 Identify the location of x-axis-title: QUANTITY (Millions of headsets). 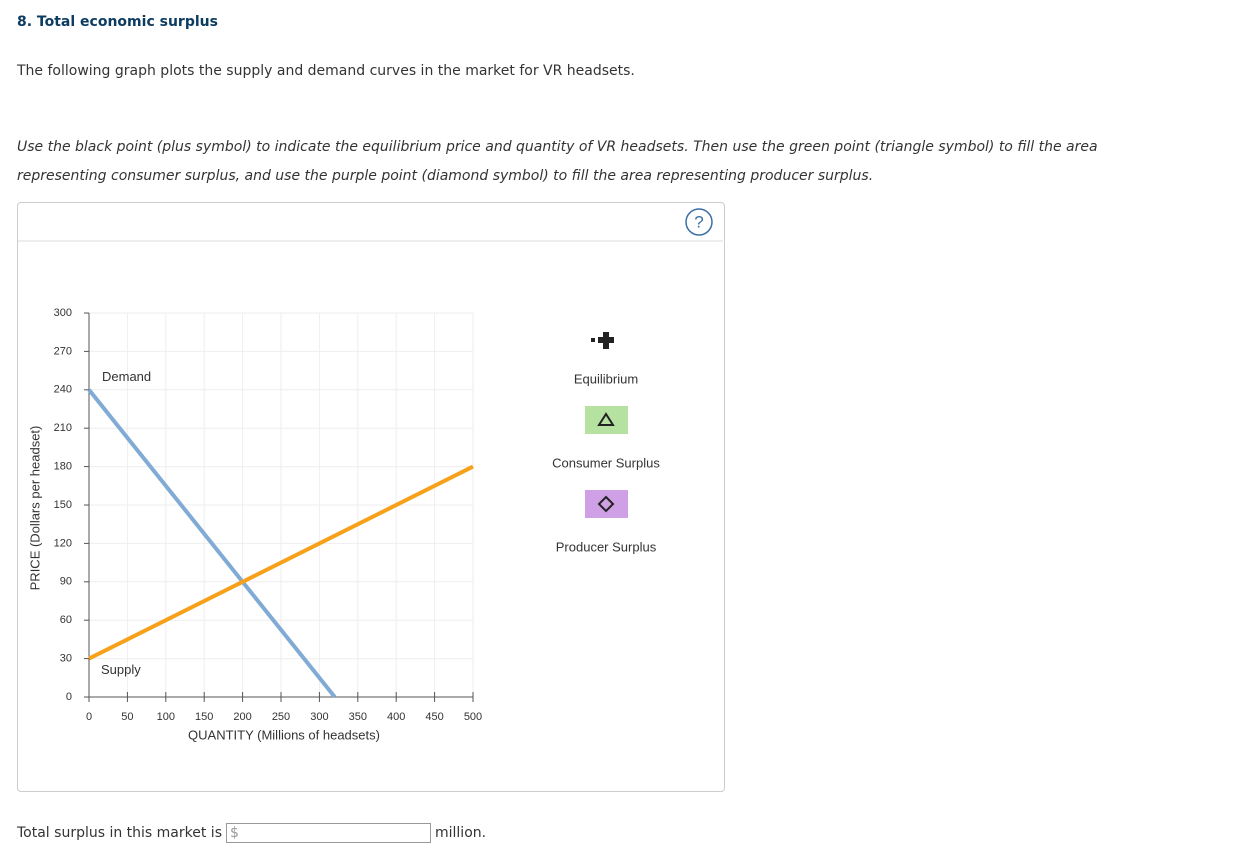
(284, 734).